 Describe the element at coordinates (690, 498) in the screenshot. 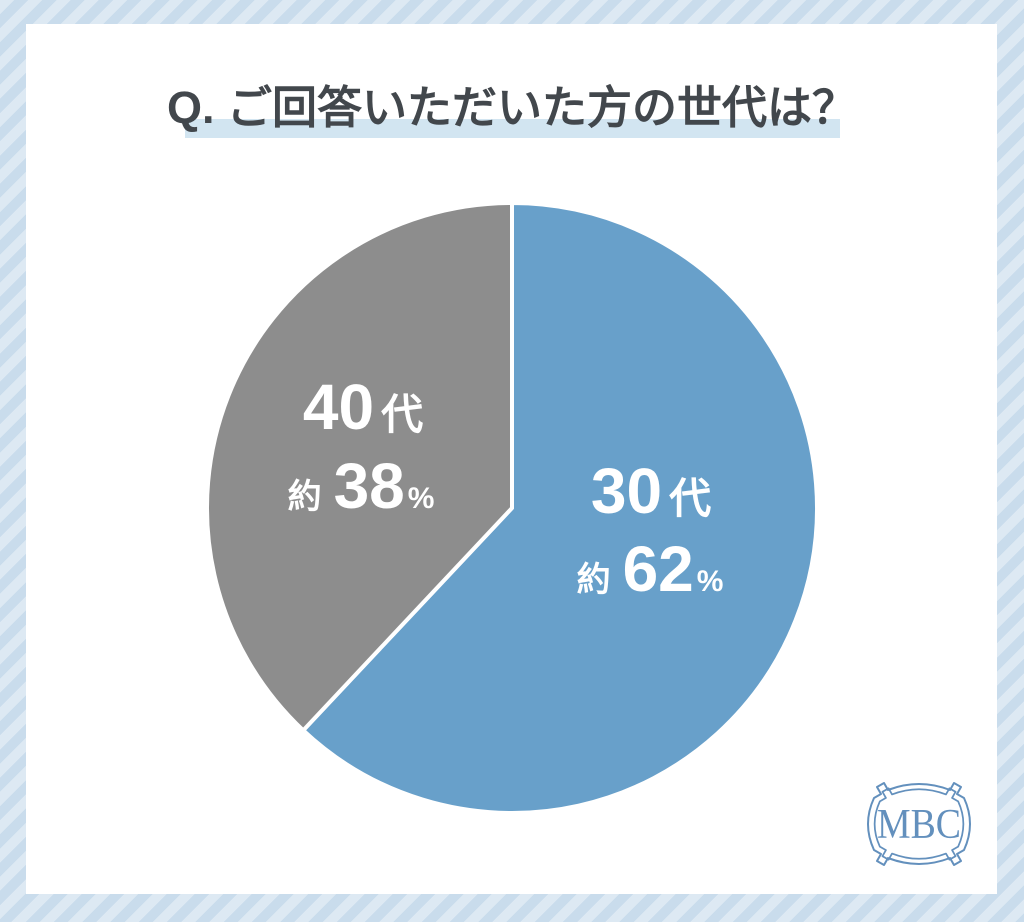

I see `slice-30s-generation-suffix: 代` at that location.